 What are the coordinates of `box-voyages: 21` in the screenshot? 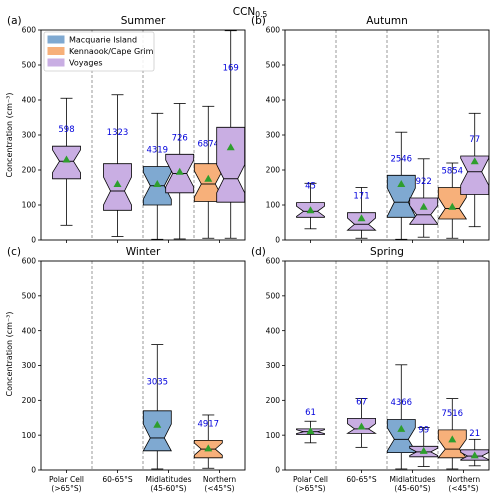 It's located at (475, 448).